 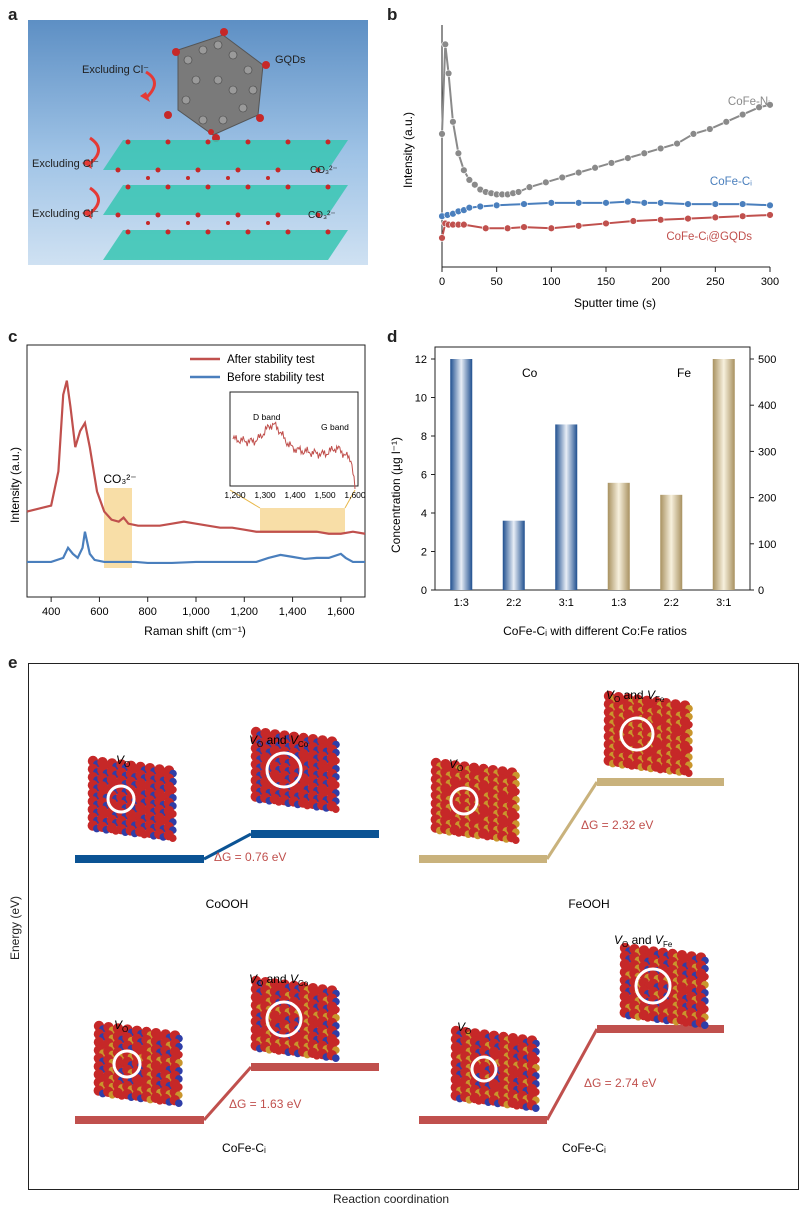 I want to click on ldh-layers, so click(x=225, y=199).